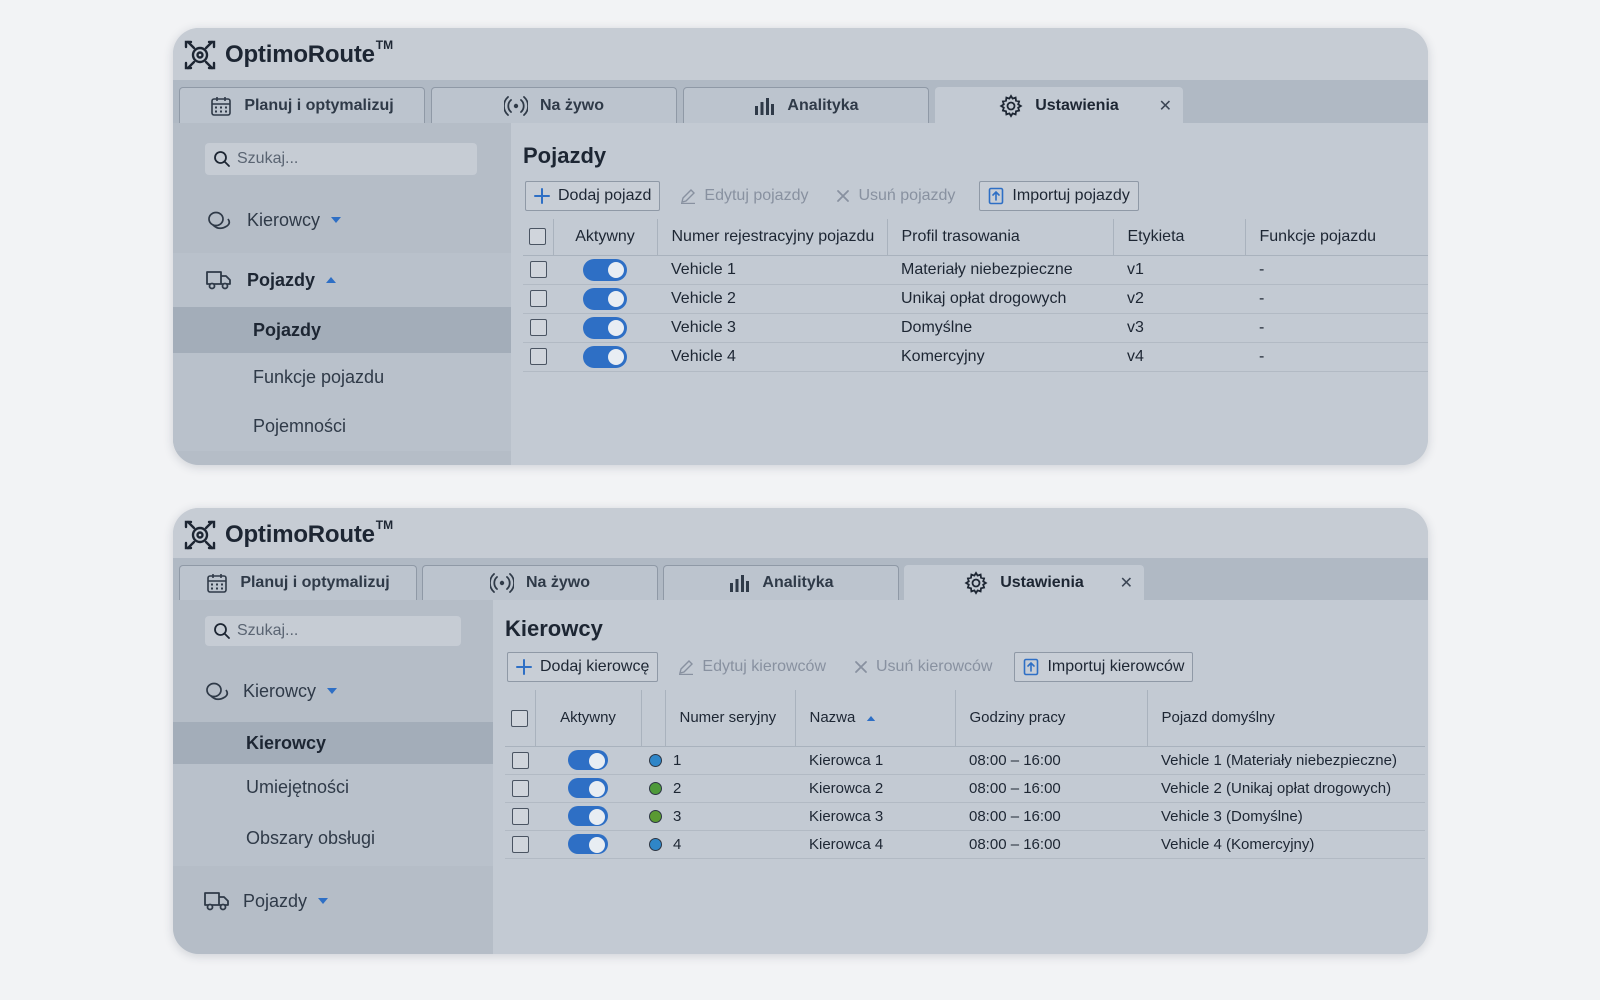  I want to click on plate-cell: Vehicle 2, so click(772, 299).